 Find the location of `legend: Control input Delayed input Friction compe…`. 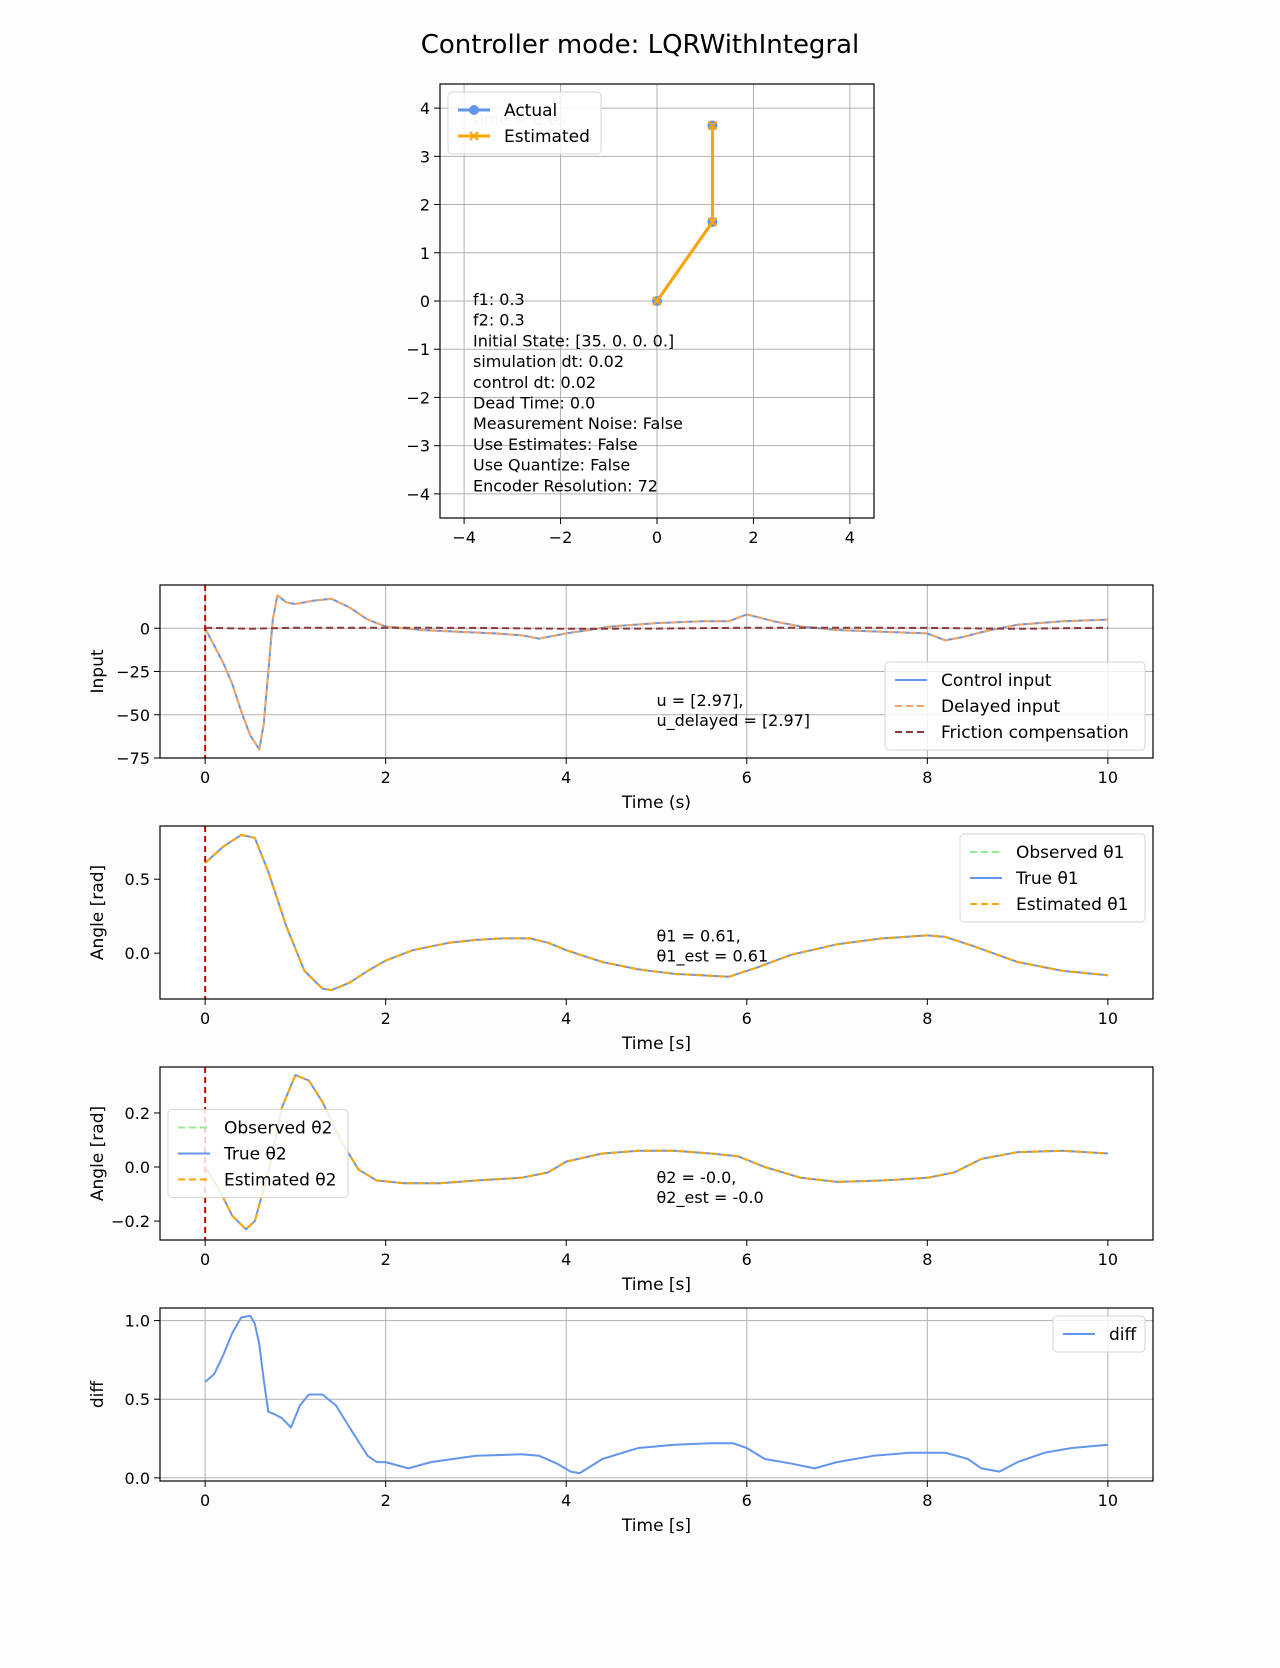

legend: Control input Delayed input Friction compe… is located at coordinates (1015, 706).